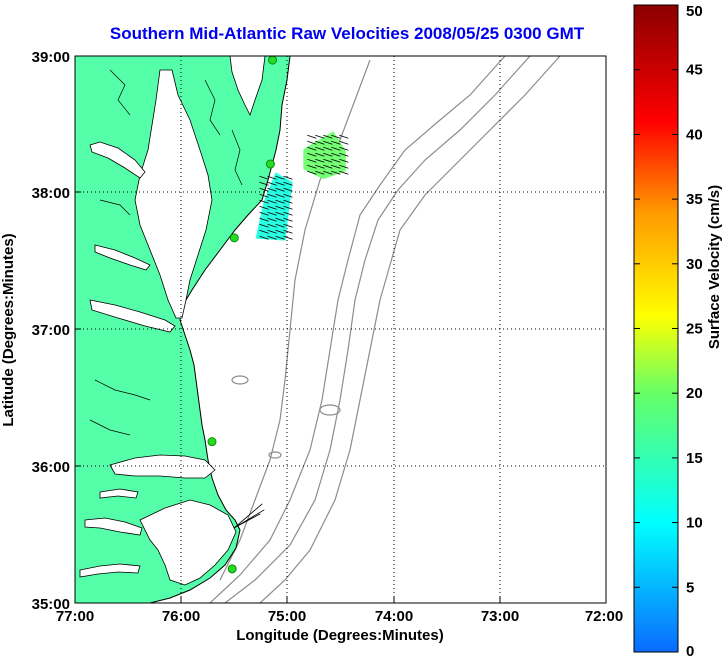 The image size is (724, 659). What do you see at coordinates (604, 616) in the screenshot?
I see `x-tick-label: 72:00` at bounding box center [604, 616].